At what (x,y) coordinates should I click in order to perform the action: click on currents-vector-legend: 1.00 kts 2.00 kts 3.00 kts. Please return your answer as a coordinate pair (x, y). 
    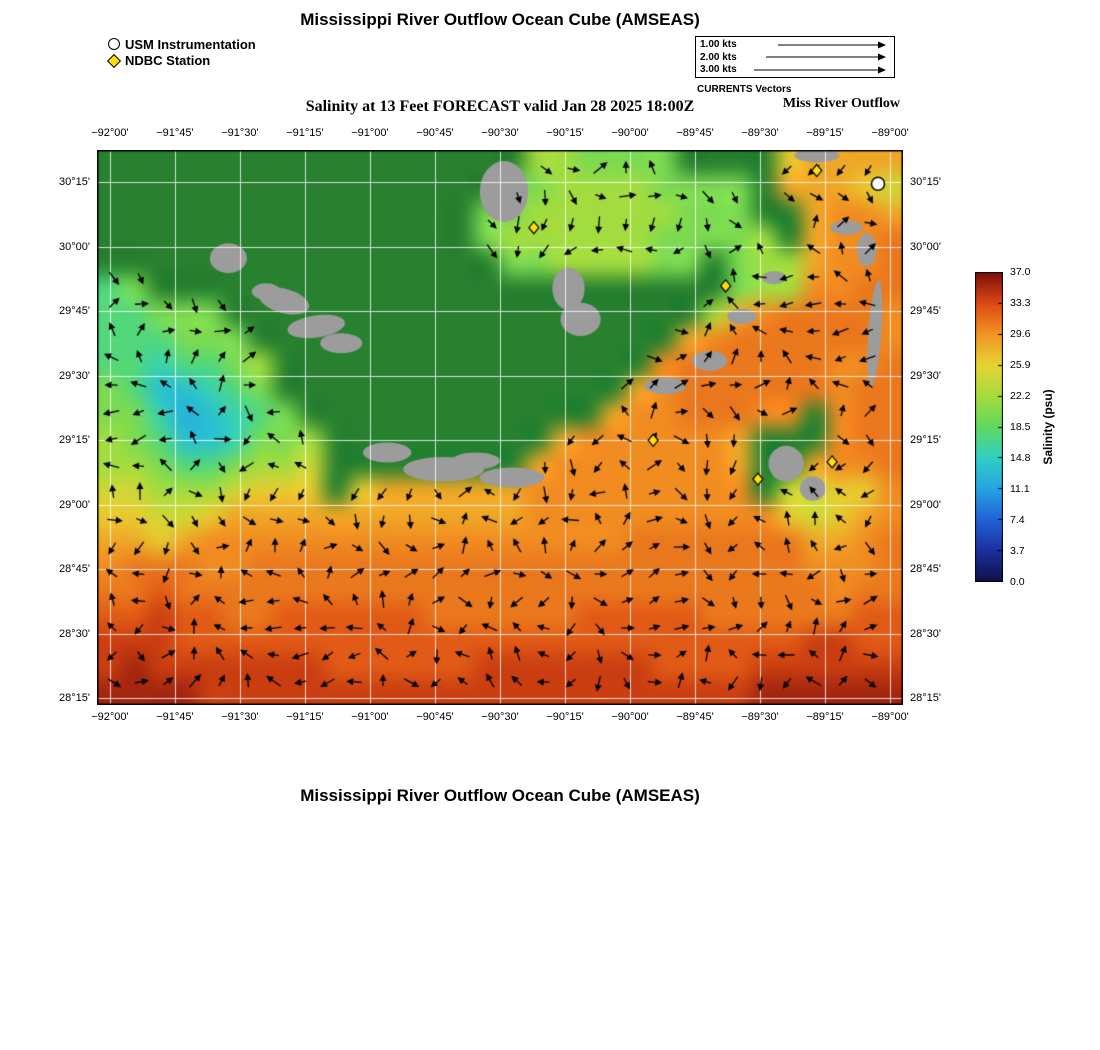
    Looking at the image, I should click on (795, 57).